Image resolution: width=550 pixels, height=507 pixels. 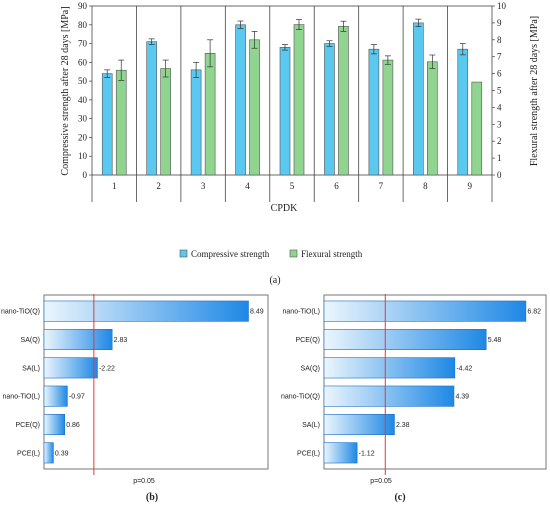 I want to click on legend-swatch-compressive, so click(x=183, y=253).